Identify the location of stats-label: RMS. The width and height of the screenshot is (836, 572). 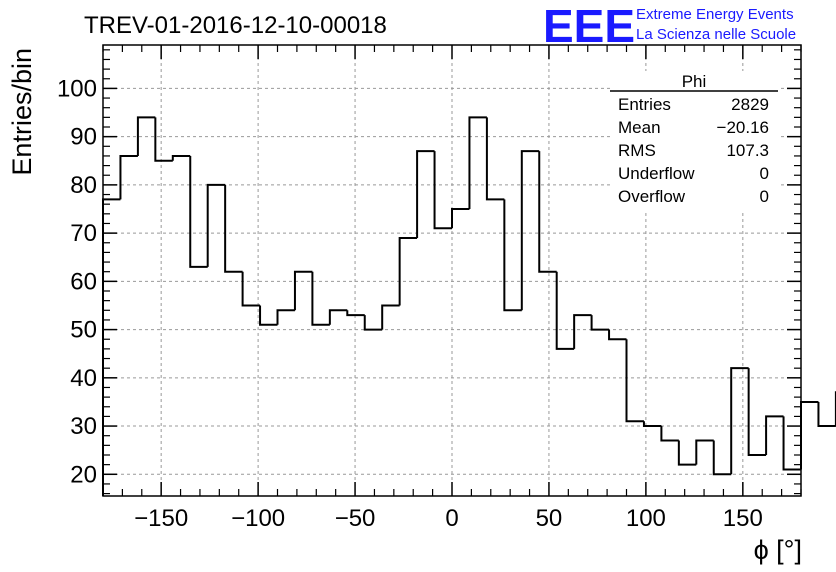
(637, 150).